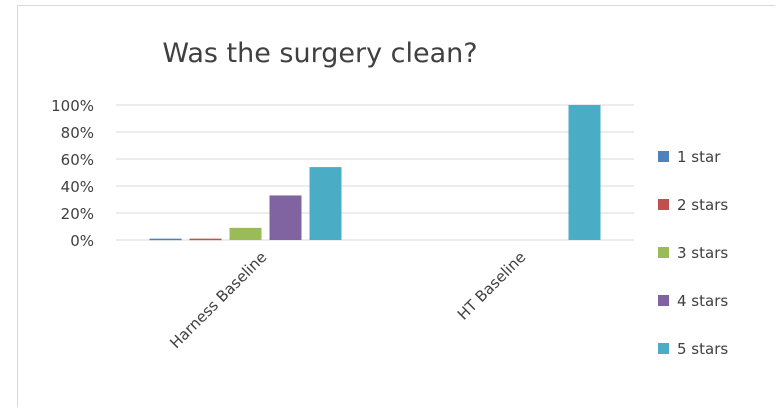  I want to click on legend-label: 2 stars, so click(702, 205).